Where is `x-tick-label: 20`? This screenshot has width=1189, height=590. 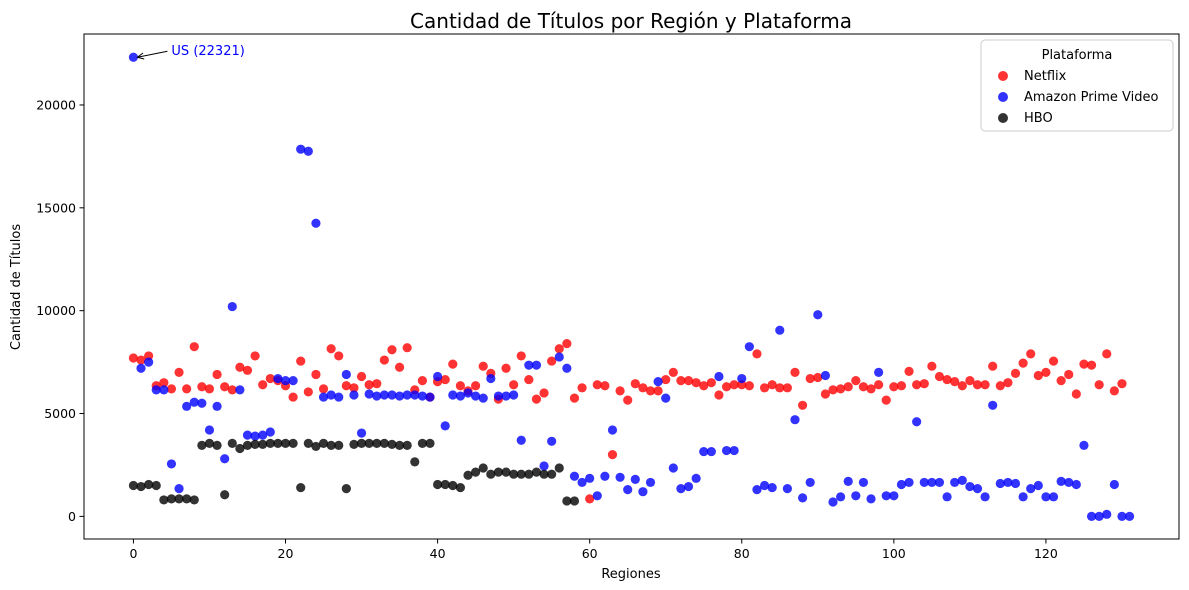
x-tick-label: 20 is located at coordinates (286, 553).